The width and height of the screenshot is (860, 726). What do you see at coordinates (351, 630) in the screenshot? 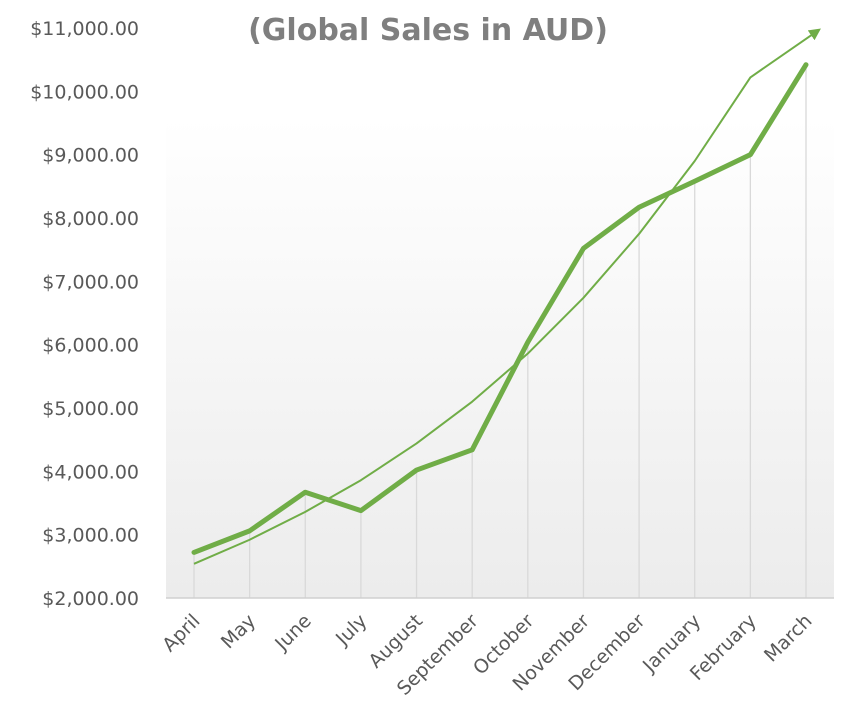
I see `x-tick-label: July` at bounding box center [351, 630].